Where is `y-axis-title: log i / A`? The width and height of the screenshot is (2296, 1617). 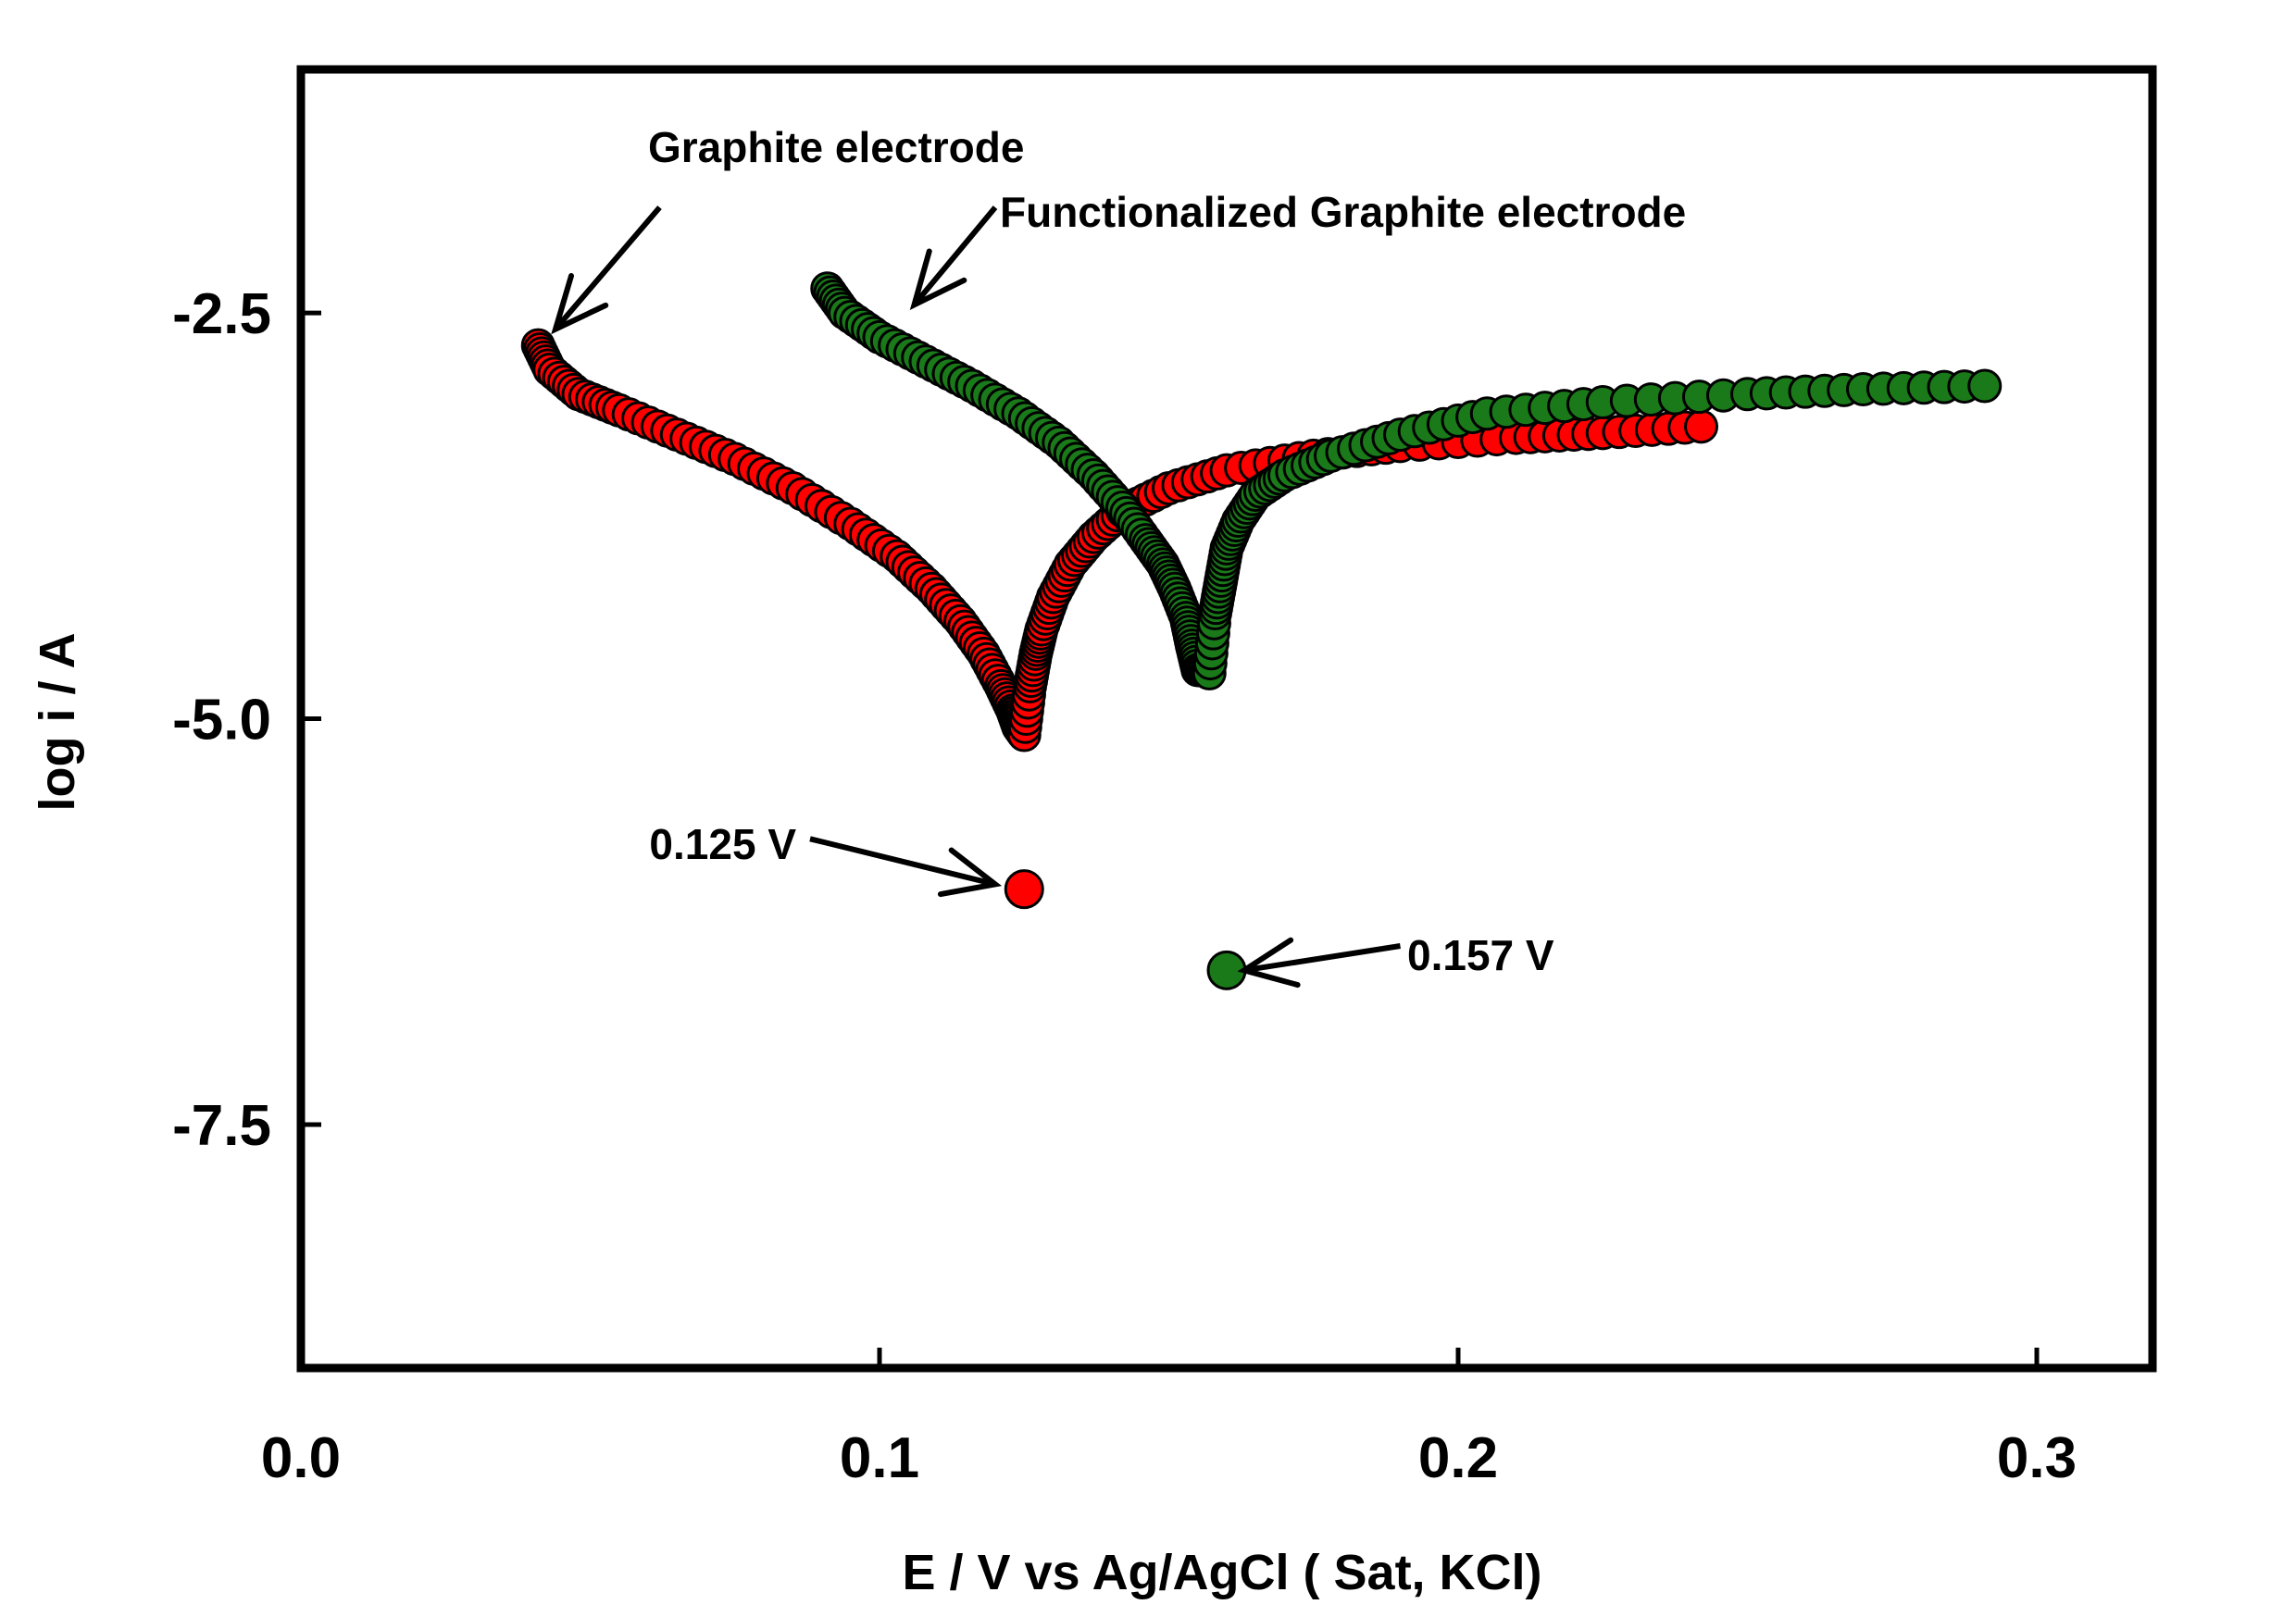 y-axis-title: log i / A is located at coordinates (57, 723).